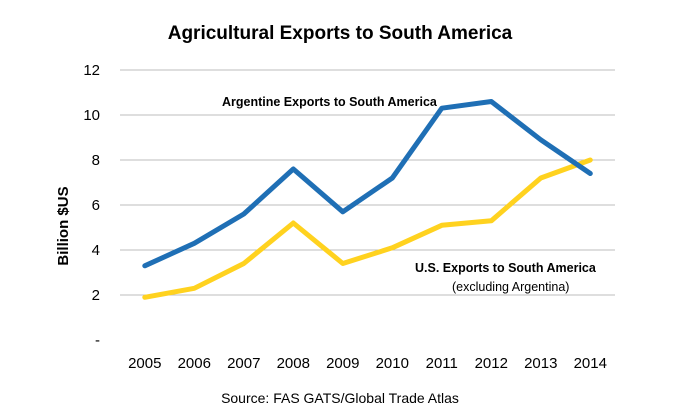 This screenshot has width=681, height=420. What do you see at coordinates (63, 225) in the screenshot?
I see `y-axis-label: Billion $US` at bounding box center [63, 225].